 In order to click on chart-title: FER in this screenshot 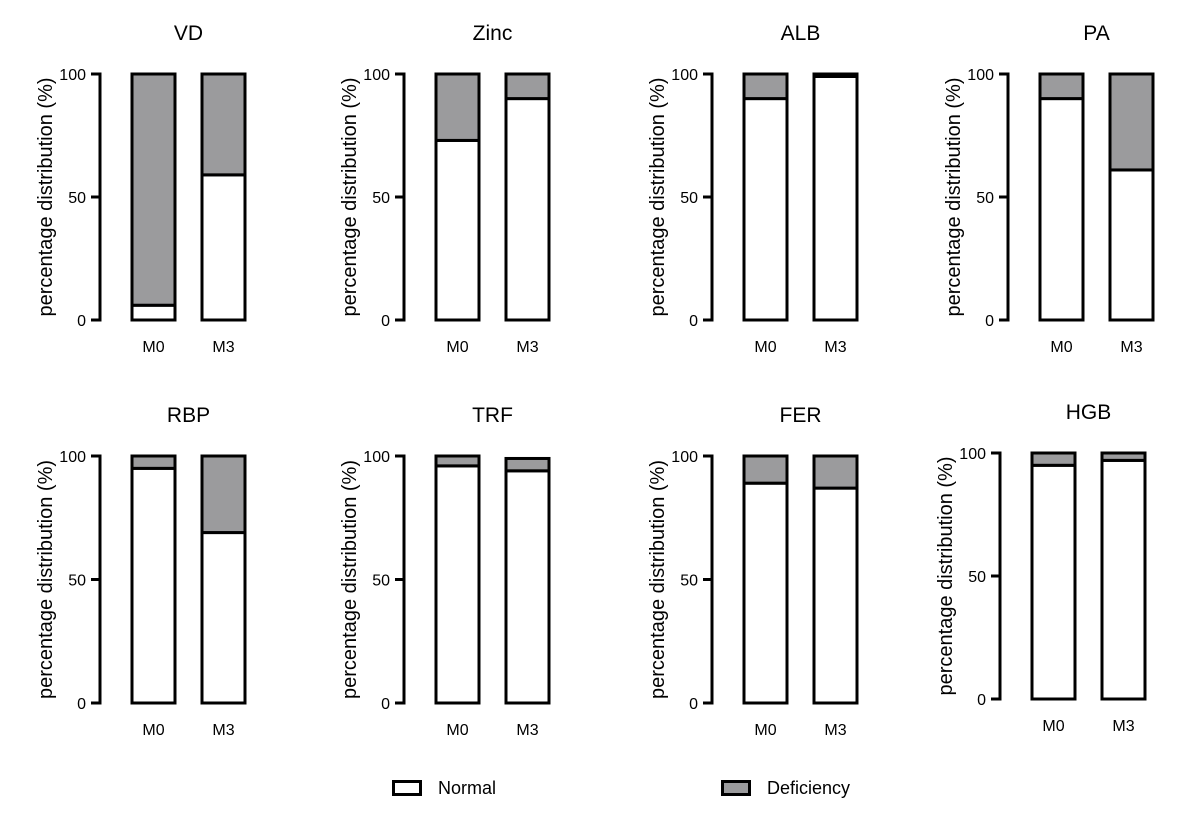, I will do `click(801, 415)`.